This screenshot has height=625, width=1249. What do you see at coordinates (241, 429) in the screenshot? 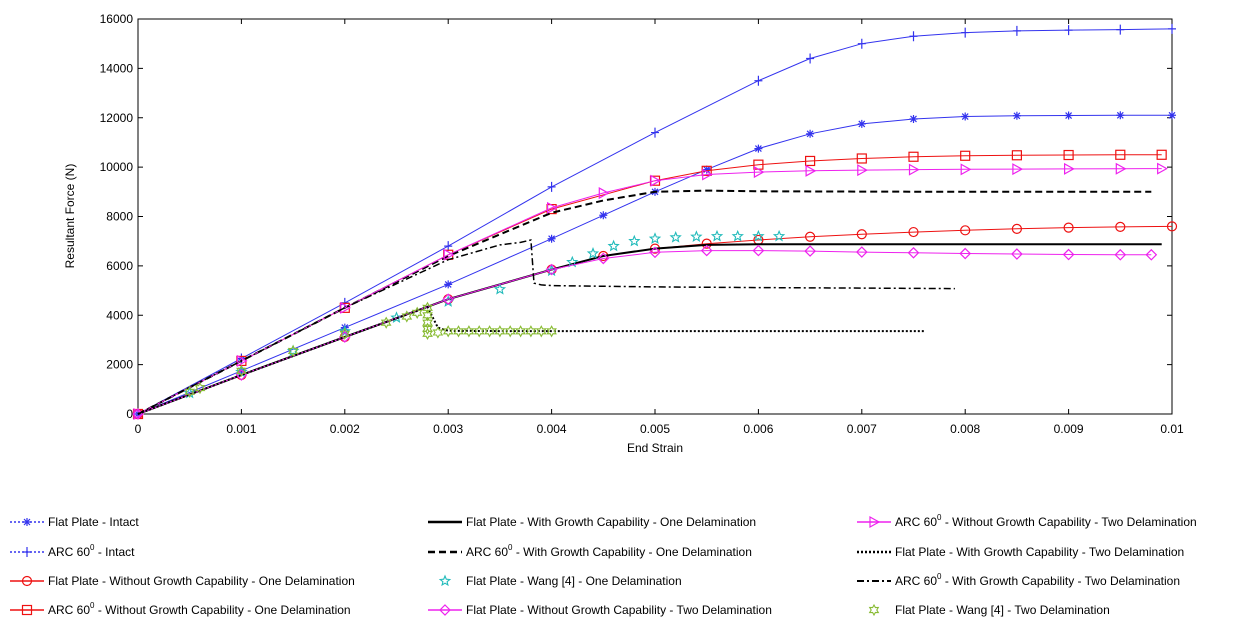
I see `x-tick-label: 0.001` at bounding box center [241, 429].